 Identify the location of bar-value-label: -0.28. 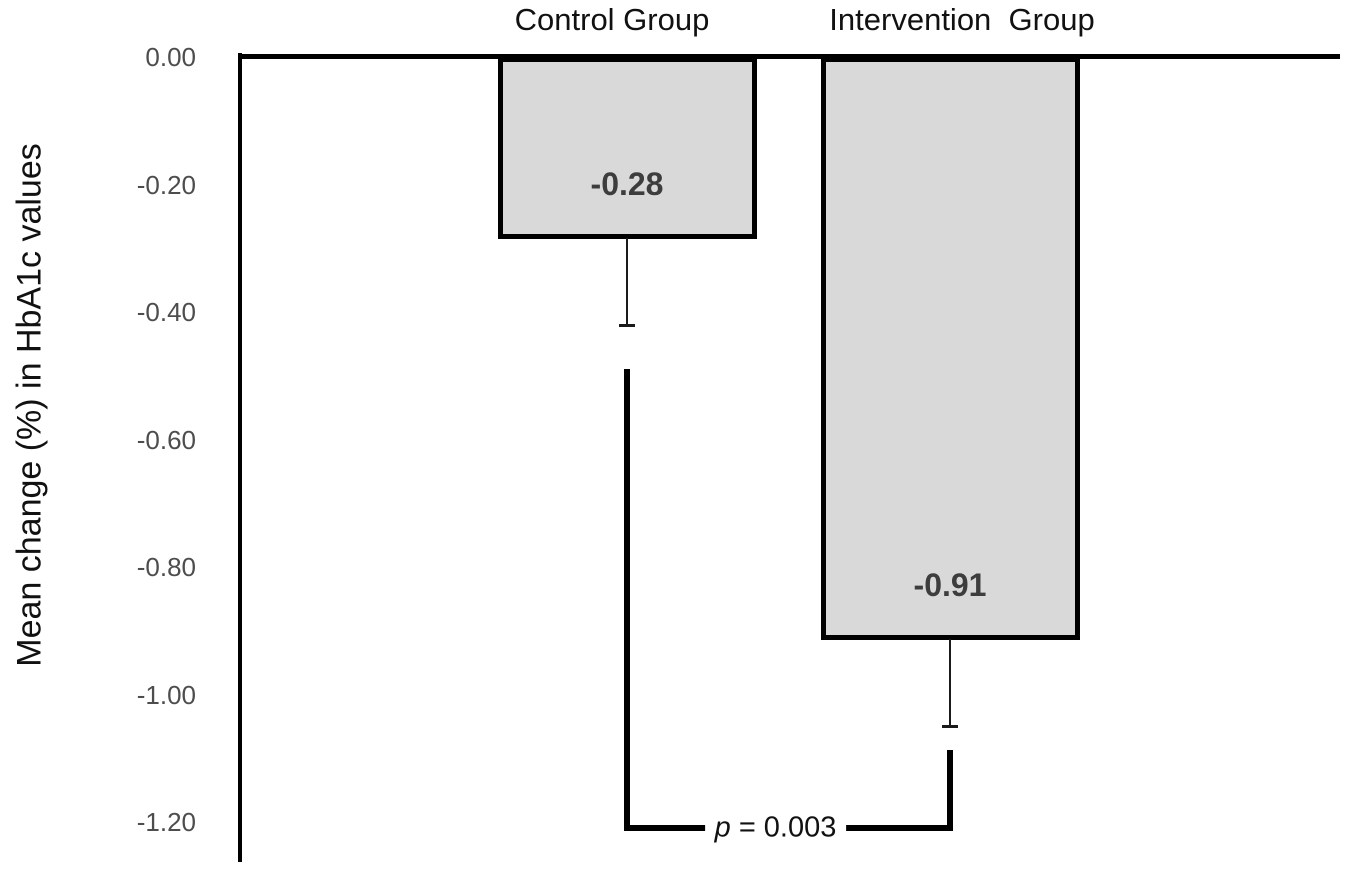
(627, 183).